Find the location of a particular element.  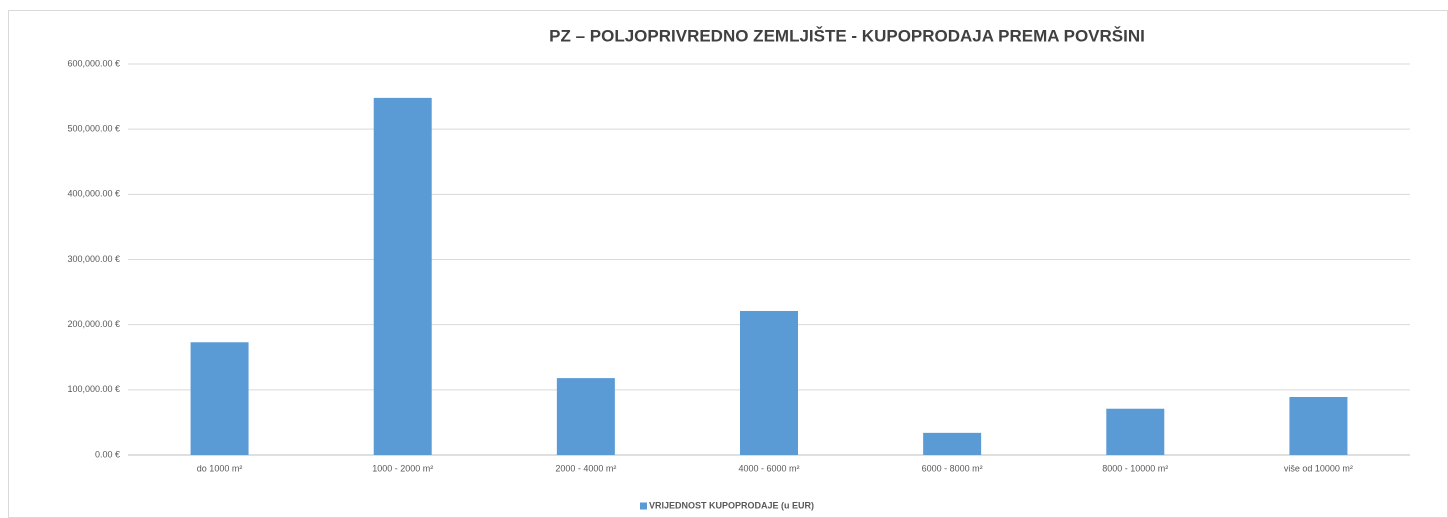

legend-label: VRIJEDNOST KUPOPRODAJE (u EUR) is located at coordinates (731, 505).